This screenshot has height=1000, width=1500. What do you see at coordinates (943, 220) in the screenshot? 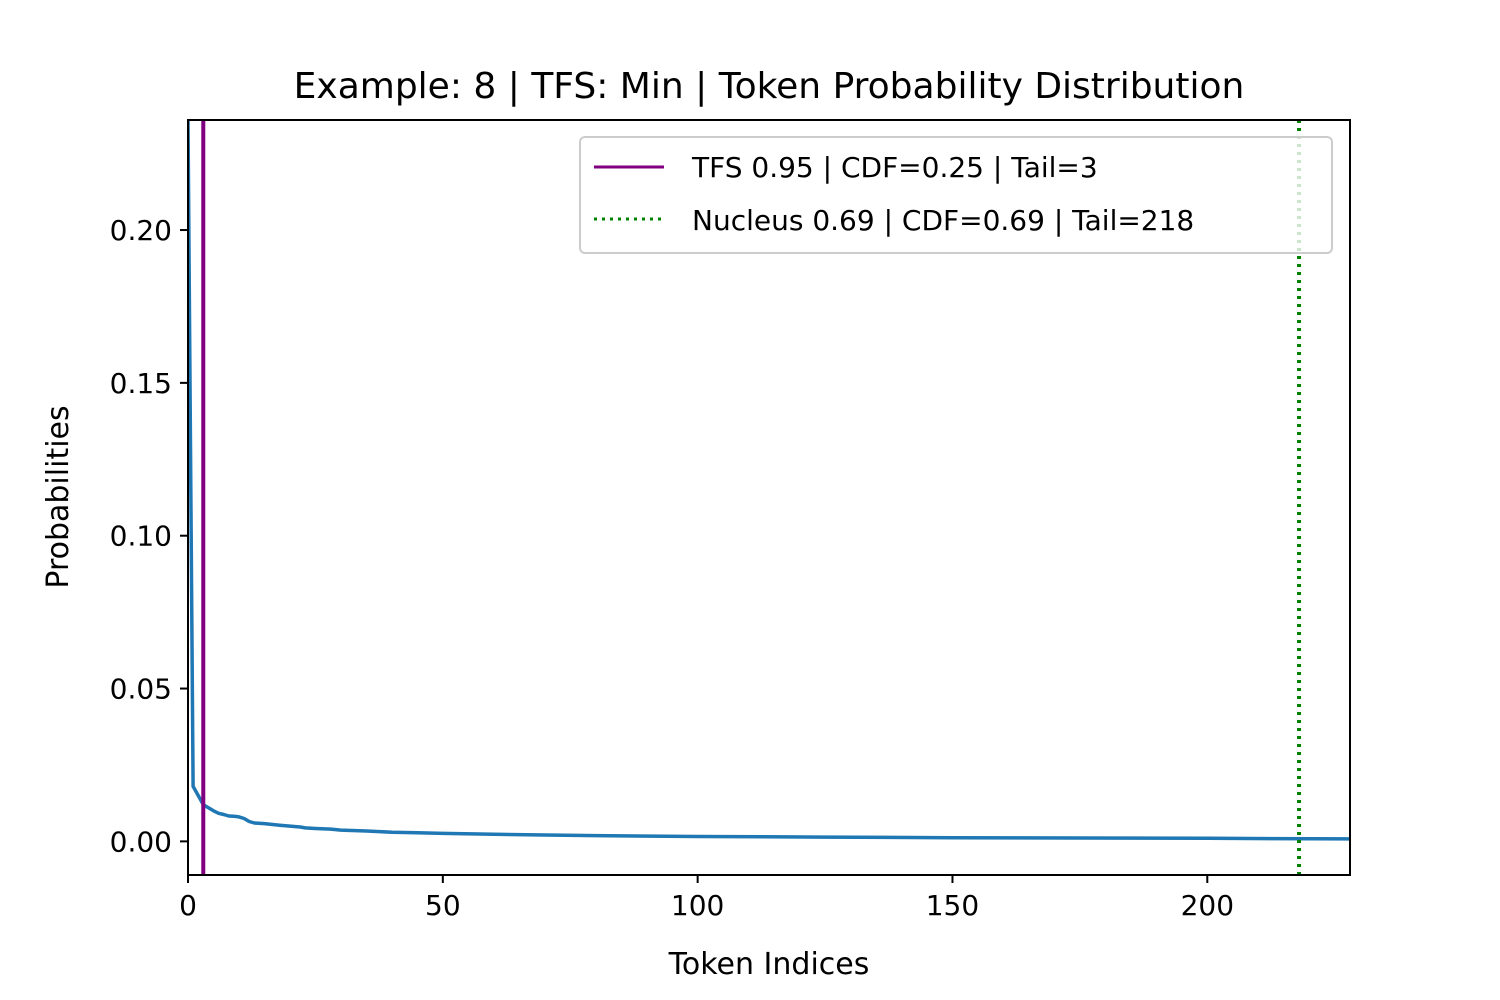
I see `legend-label-nucleus: Nucleus 0.69 | CDF=0.69 | Tail=218` at bounding box center [943, 220].